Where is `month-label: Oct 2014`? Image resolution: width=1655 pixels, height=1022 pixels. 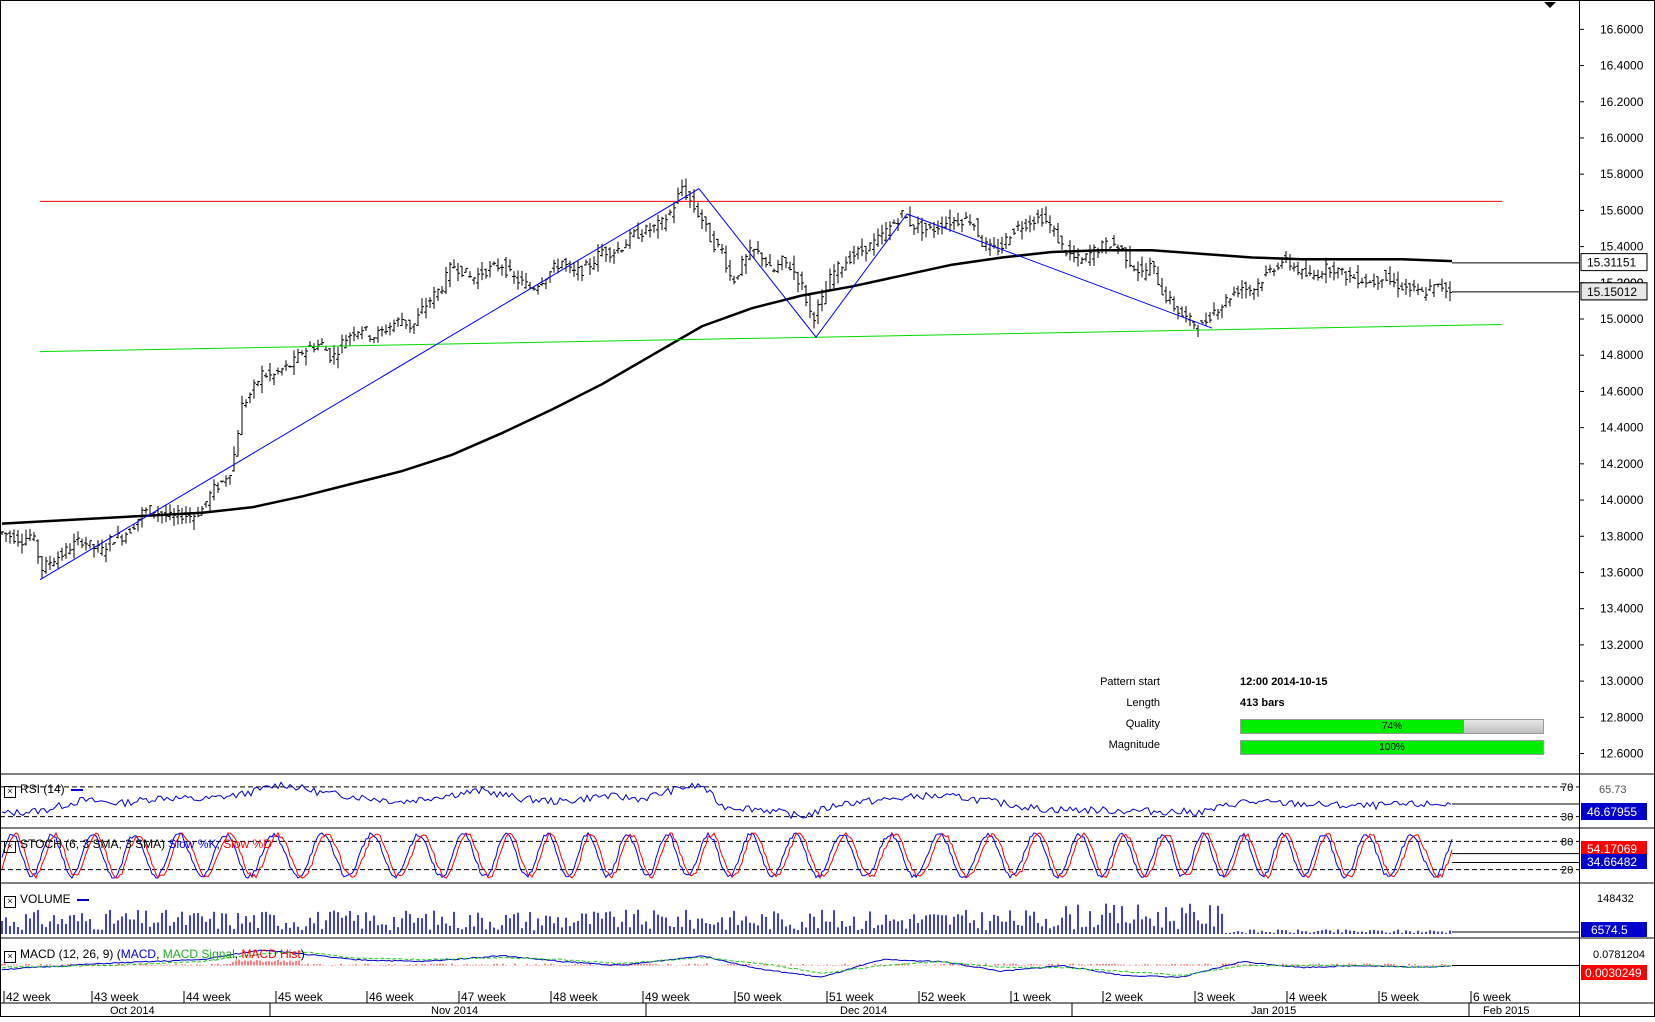 month-label: Oct 2014 is located at coordinates (132, 1011).